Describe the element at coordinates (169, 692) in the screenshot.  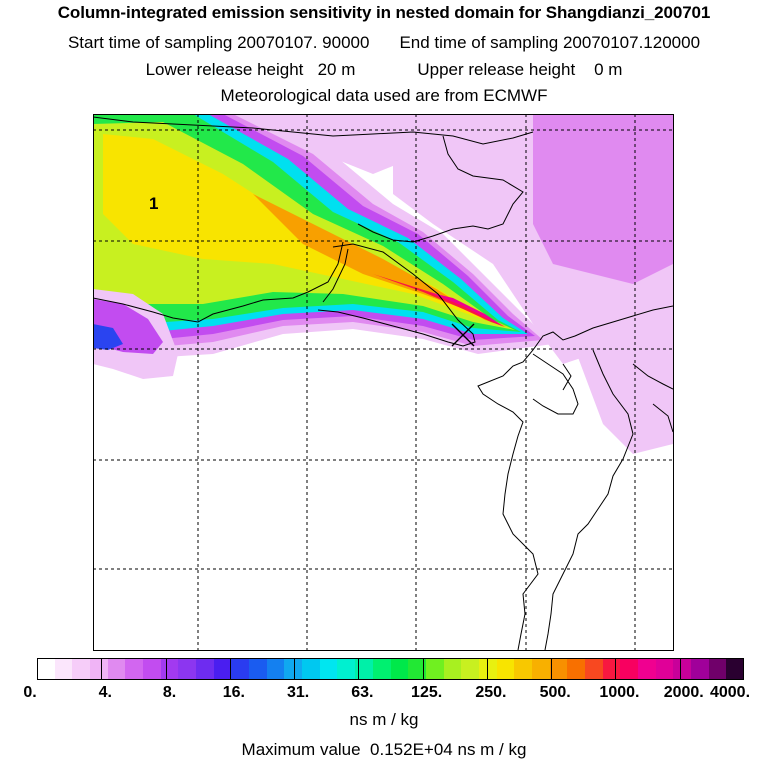
I see `color-scale-tick-label: 8.` at that location.